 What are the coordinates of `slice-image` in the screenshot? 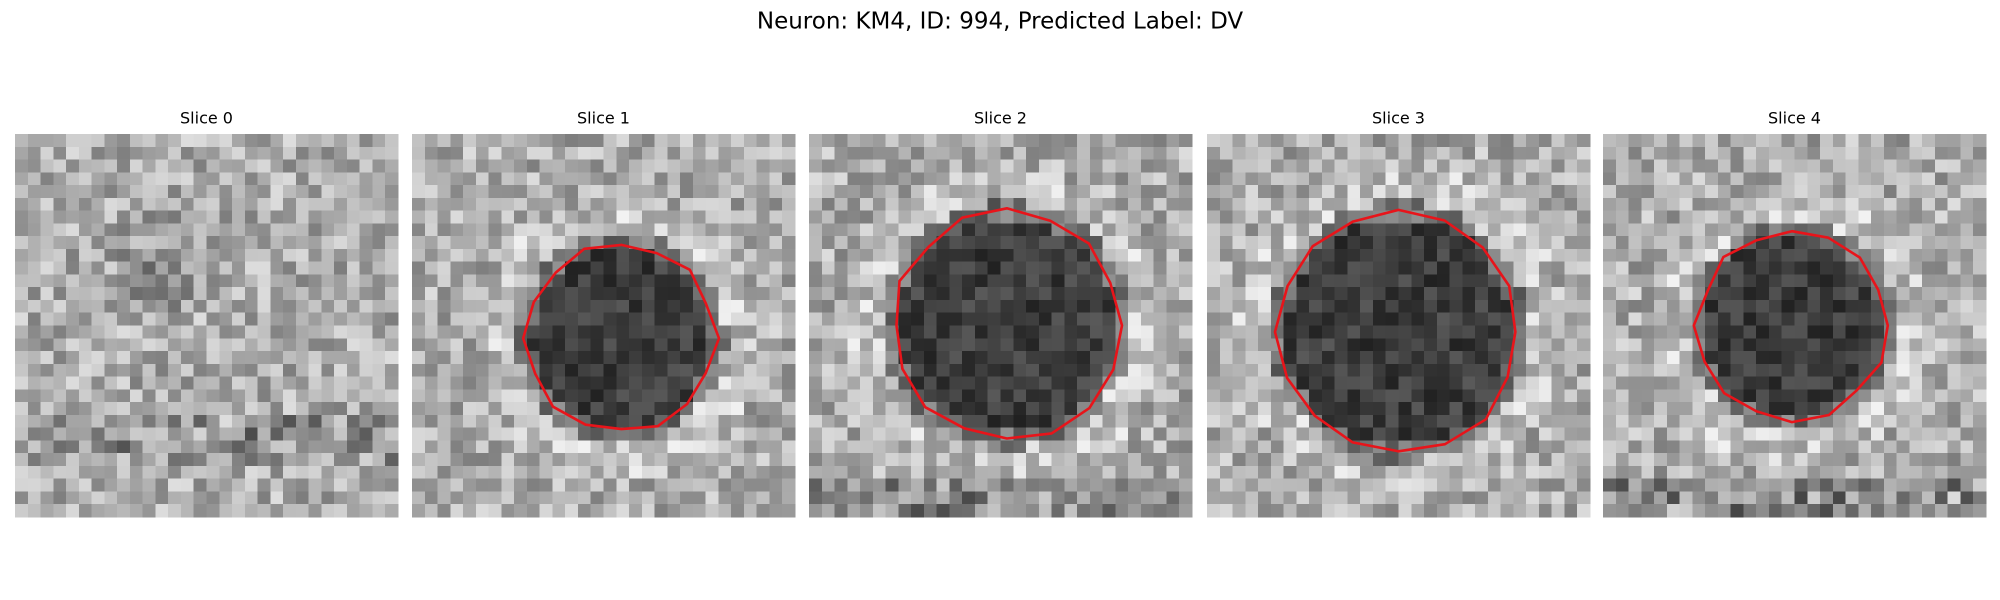 It's located at (604, 326).